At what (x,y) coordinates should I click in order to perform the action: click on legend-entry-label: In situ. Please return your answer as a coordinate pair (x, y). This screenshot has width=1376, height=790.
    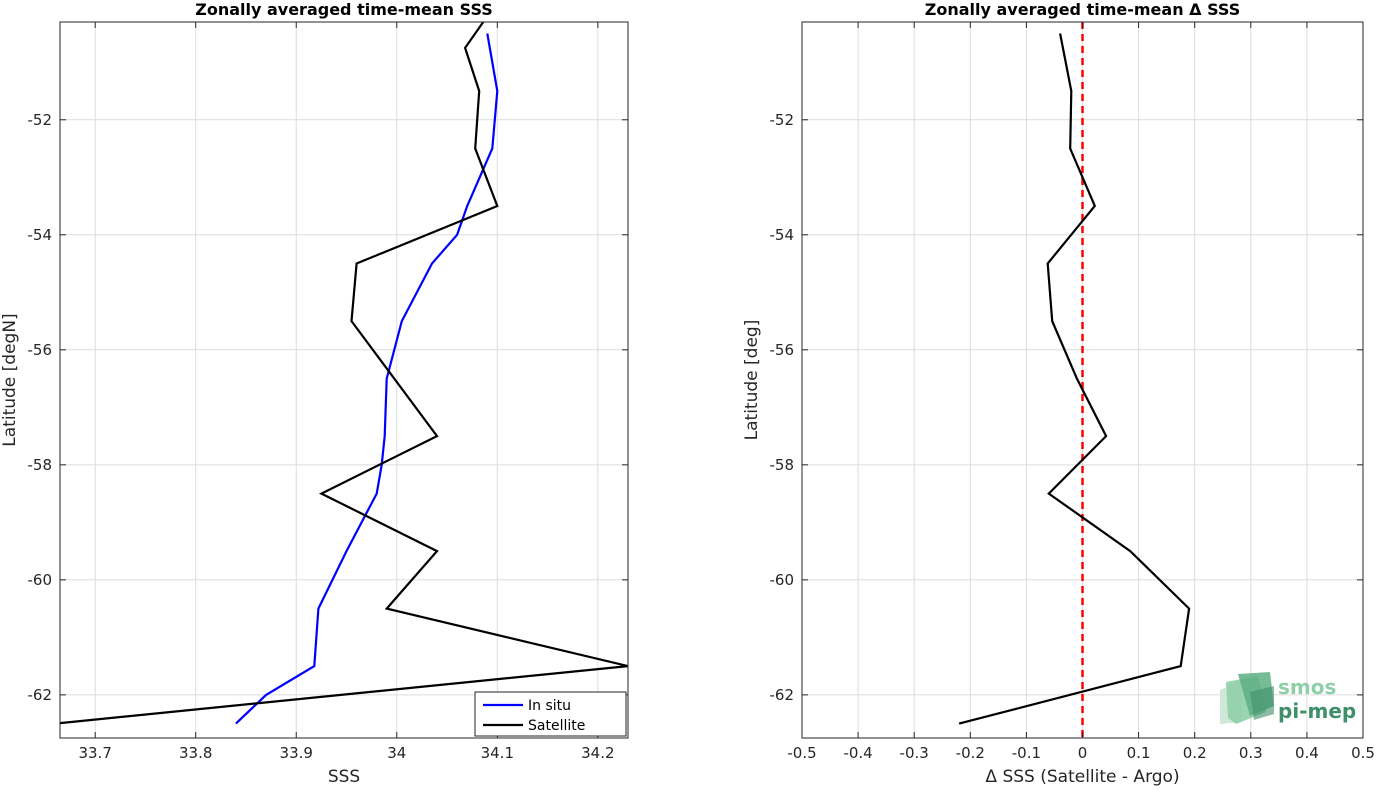
    Looking at the image, I should click on (549, 706).